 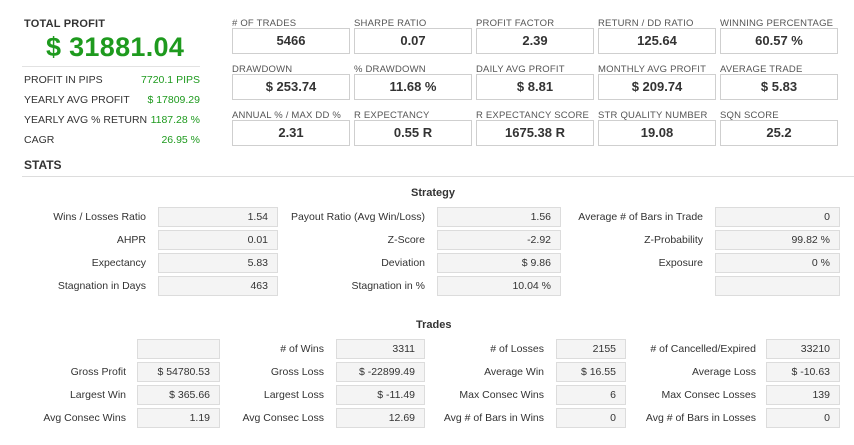 I want to click on summary-divider, so click(x=111, y=66).